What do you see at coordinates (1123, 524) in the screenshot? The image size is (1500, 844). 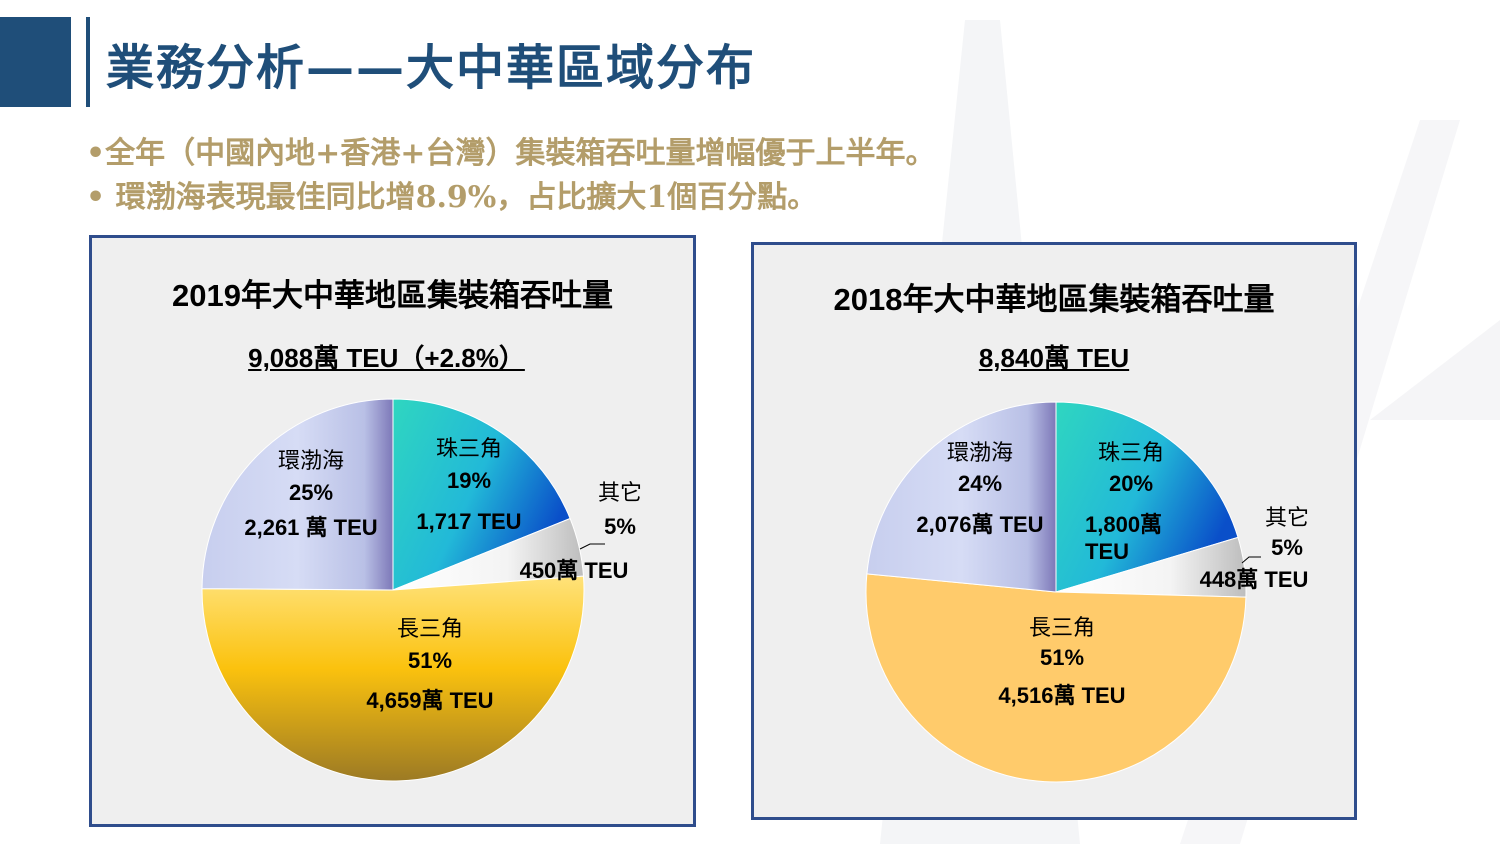 I see `slice-value-label: 1,800萬` at bounding box center [1123, 524].